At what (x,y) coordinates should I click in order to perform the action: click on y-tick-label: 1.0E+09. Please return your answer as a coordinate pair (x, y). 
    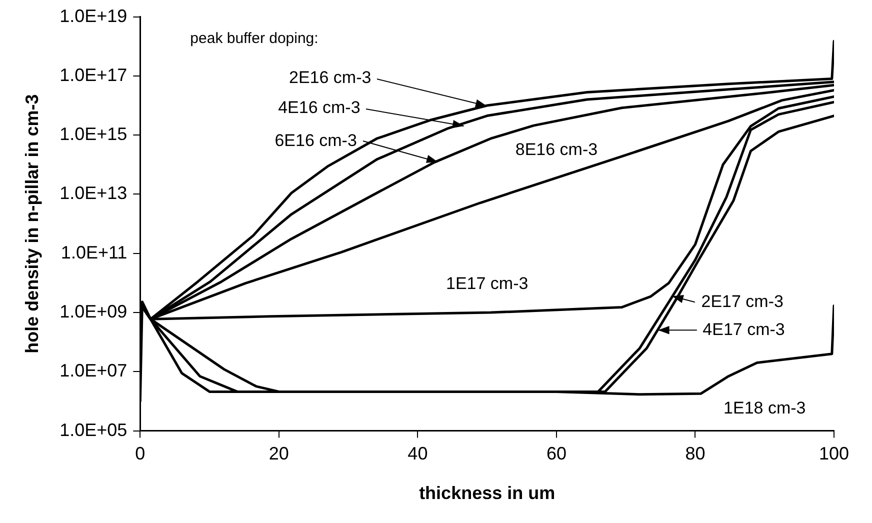
    Looking at the image, I should click on (94, 311).